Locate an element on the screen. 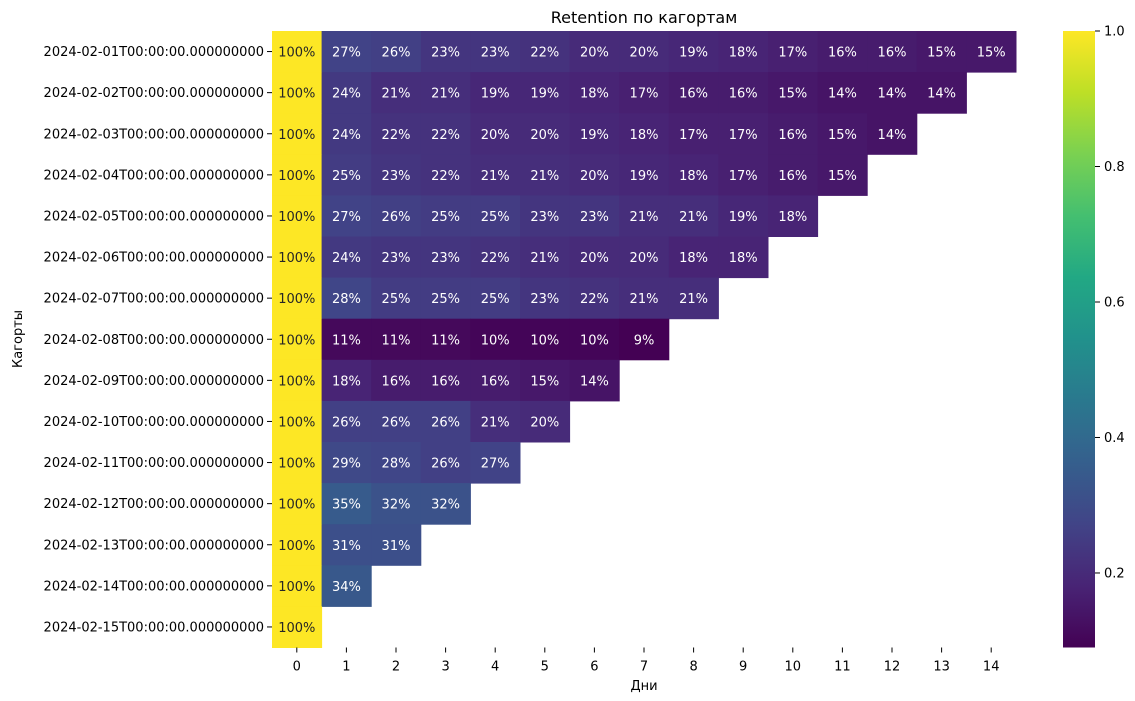 Image resolution: width=1135 pixels, height=701 pixels. x-tick-label: 14 is located at coordinates (991, 667).